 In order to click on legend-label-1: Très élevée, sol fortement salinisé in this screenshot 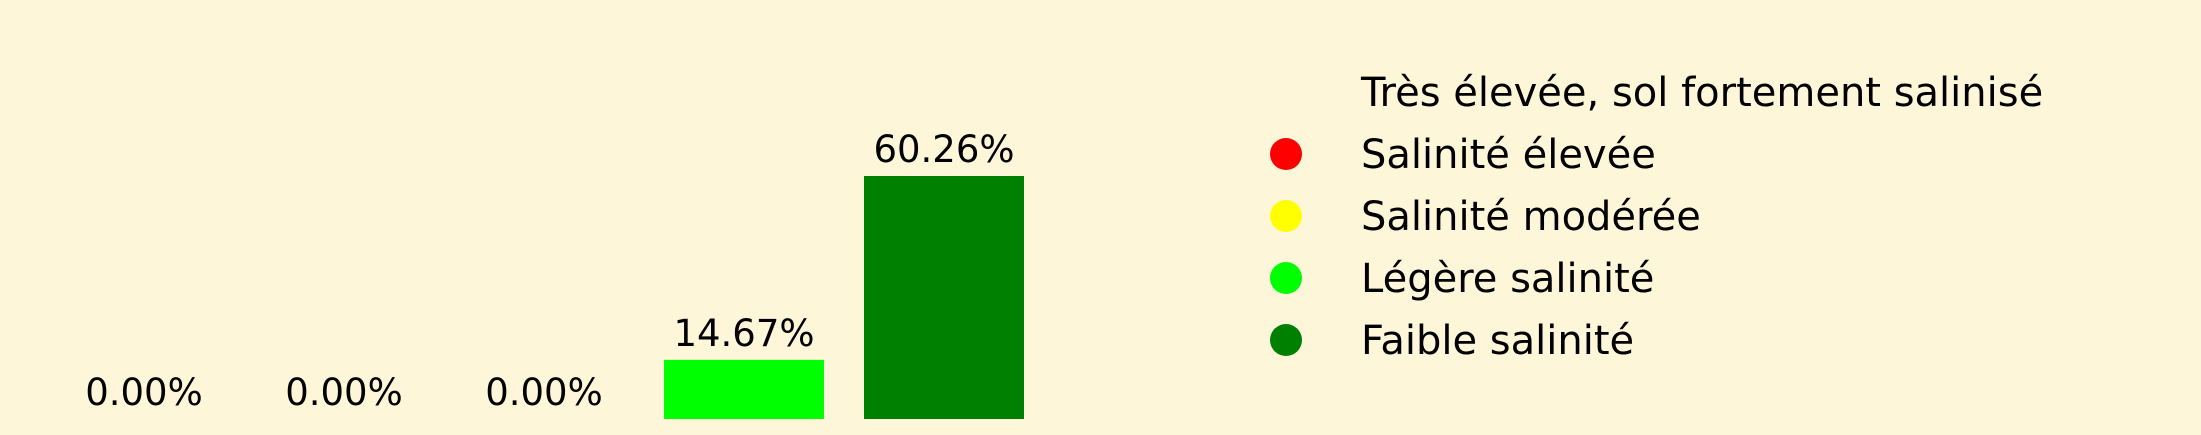, I will do `click(1701, 93)`.